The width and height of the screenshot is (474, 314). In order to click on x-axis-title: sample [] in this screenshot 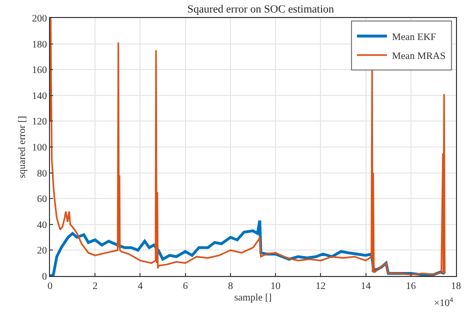, I will do `click(253, 298)`.